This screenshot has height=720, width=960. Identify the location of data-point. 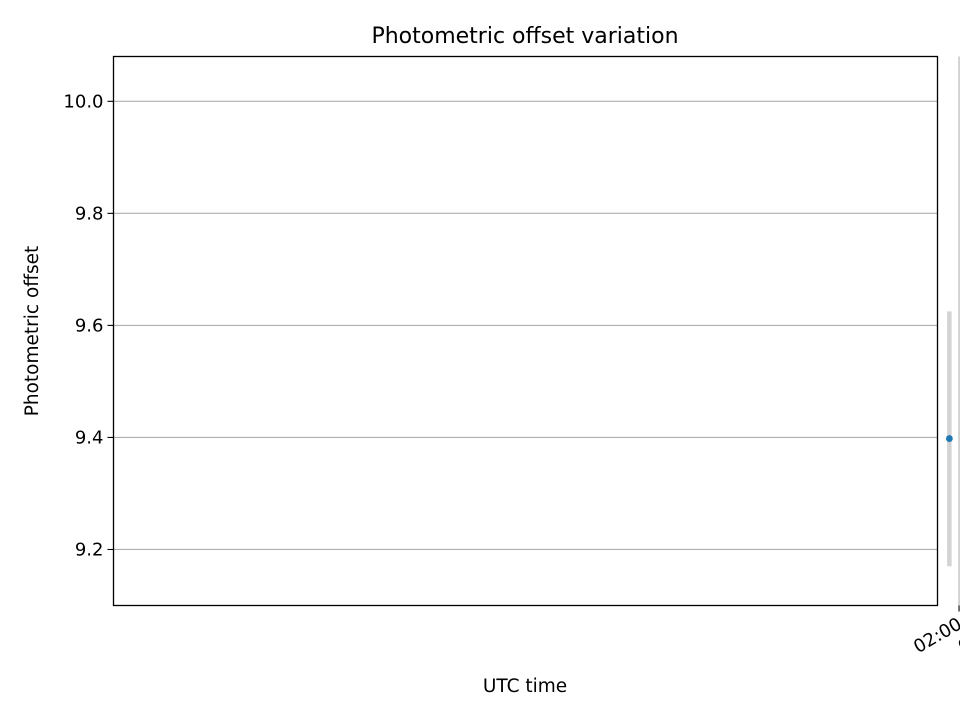
(949, 438).